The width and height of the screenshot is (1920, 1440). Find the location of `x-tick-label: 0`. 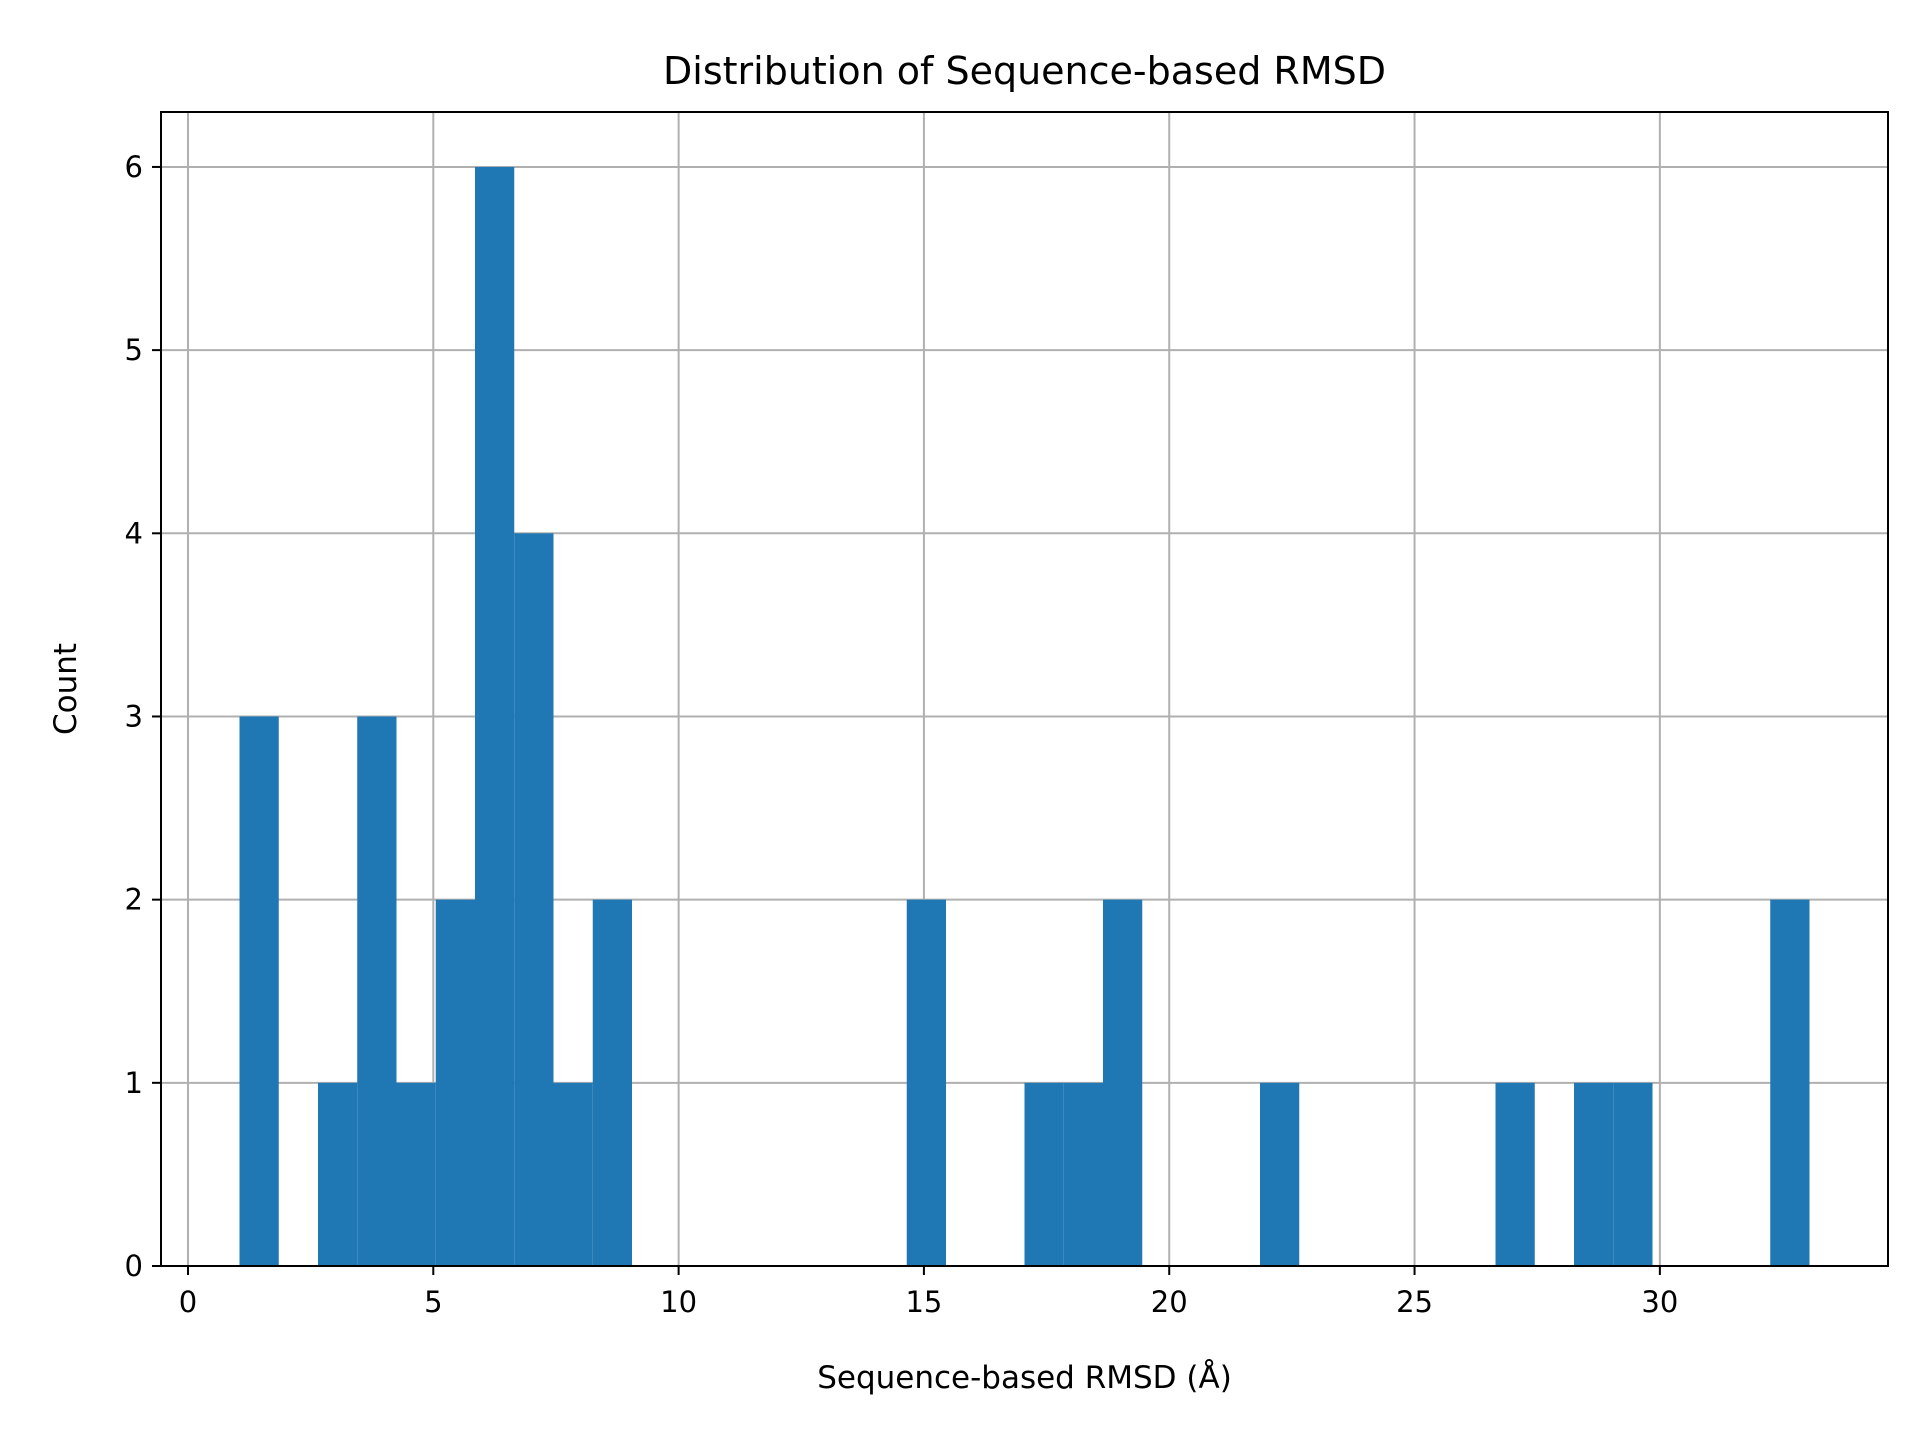

x-tick-label: 0 is located at coordinates (188, 1302).